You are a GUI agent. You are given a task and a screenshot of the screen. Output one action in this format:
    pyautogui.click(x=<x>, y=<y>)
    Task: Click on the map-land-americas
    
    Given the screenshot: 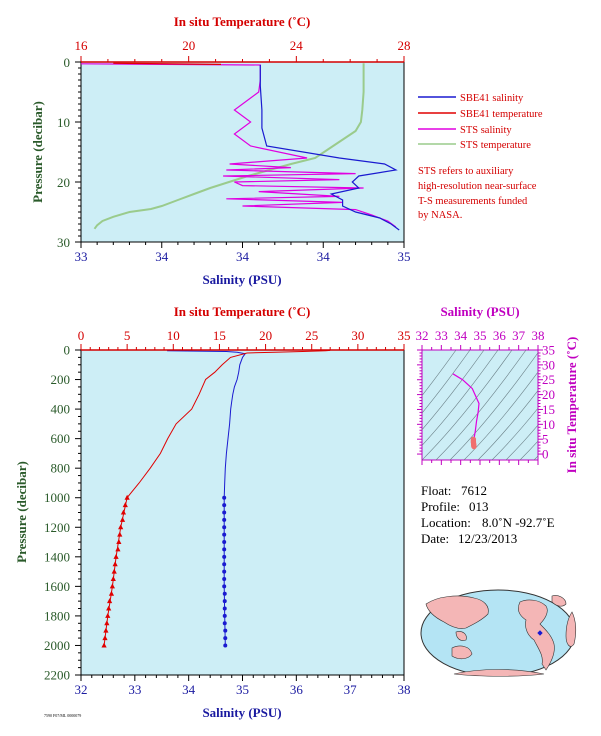 What is the action you would take?
    pyautogui.click(x=536, y=635)
    